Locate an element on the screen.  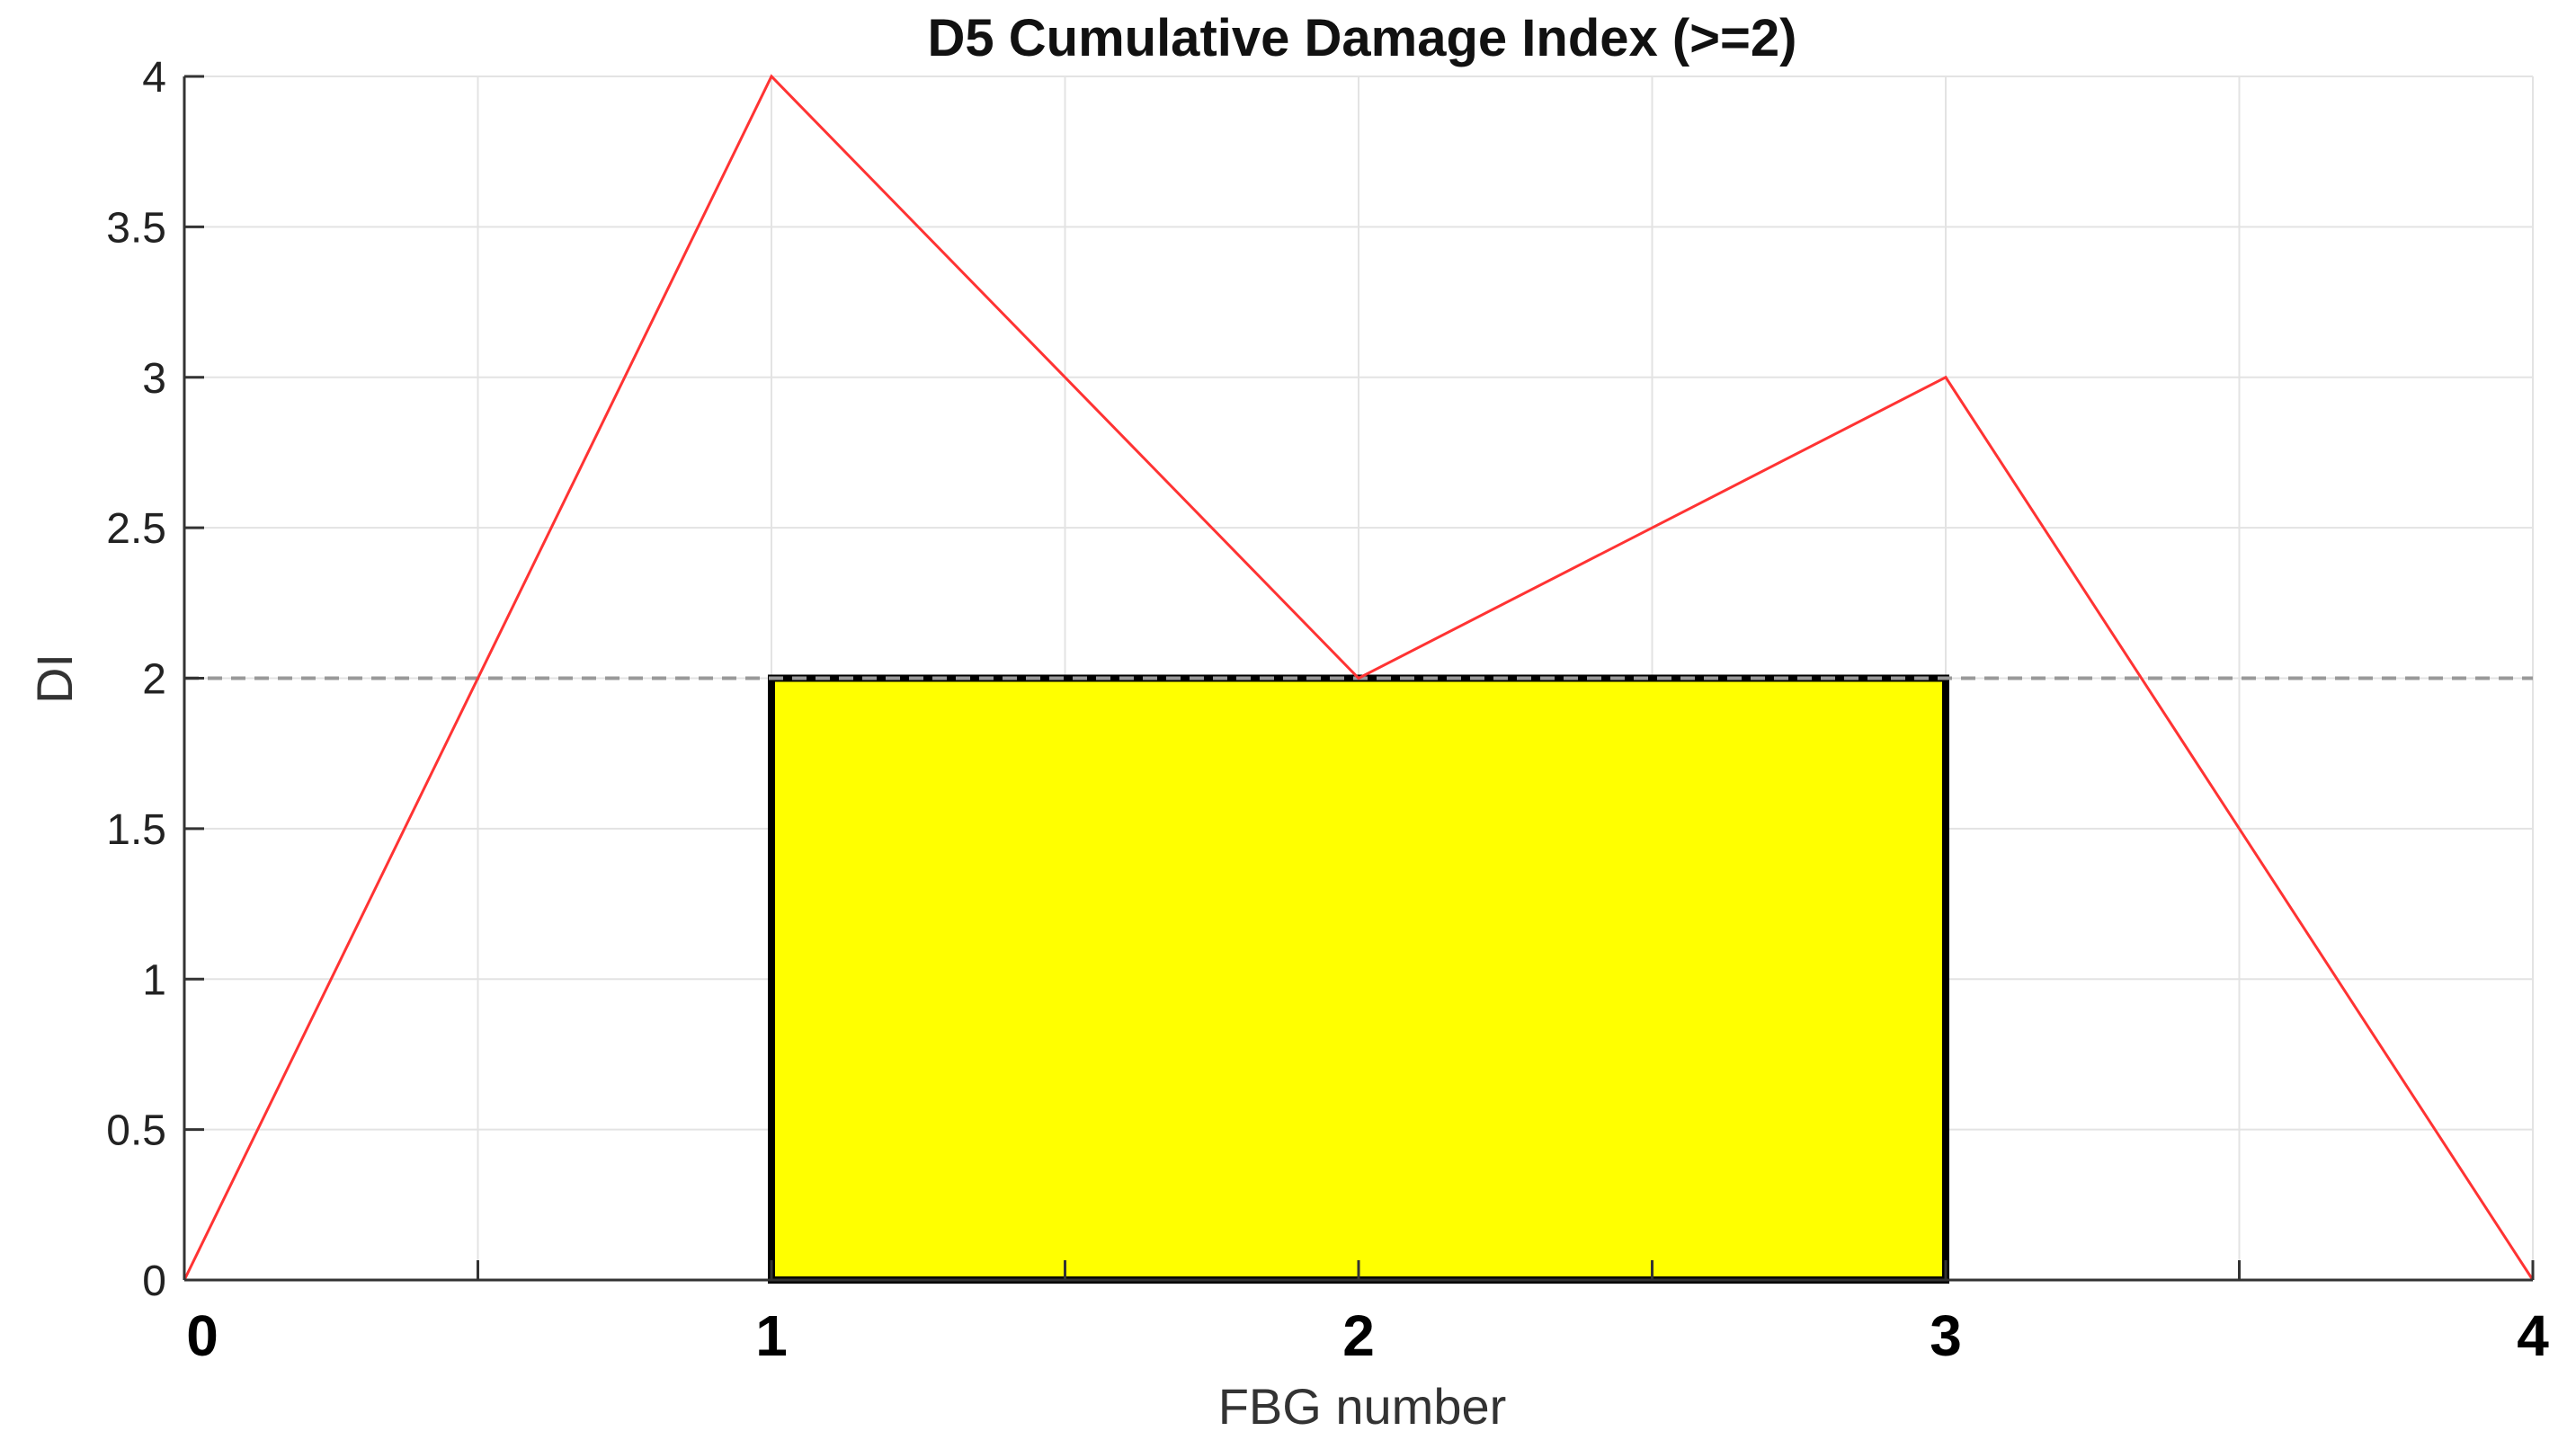
y-tick-label: 1.5 is located at coordinates (136, 830).